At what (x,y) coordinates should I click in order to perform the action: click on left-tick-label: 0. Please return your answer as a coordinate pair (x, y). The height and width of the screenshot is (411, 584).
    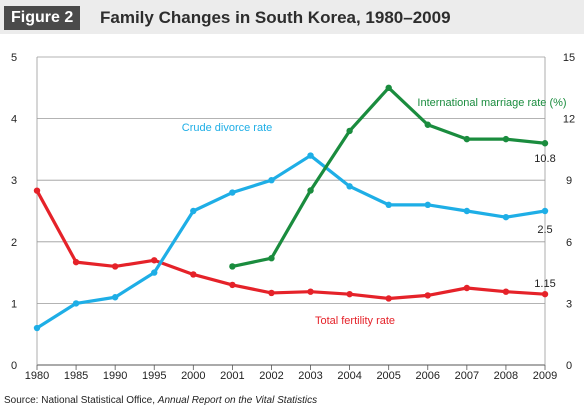
    Looking at the image, I should click on (14, 366).